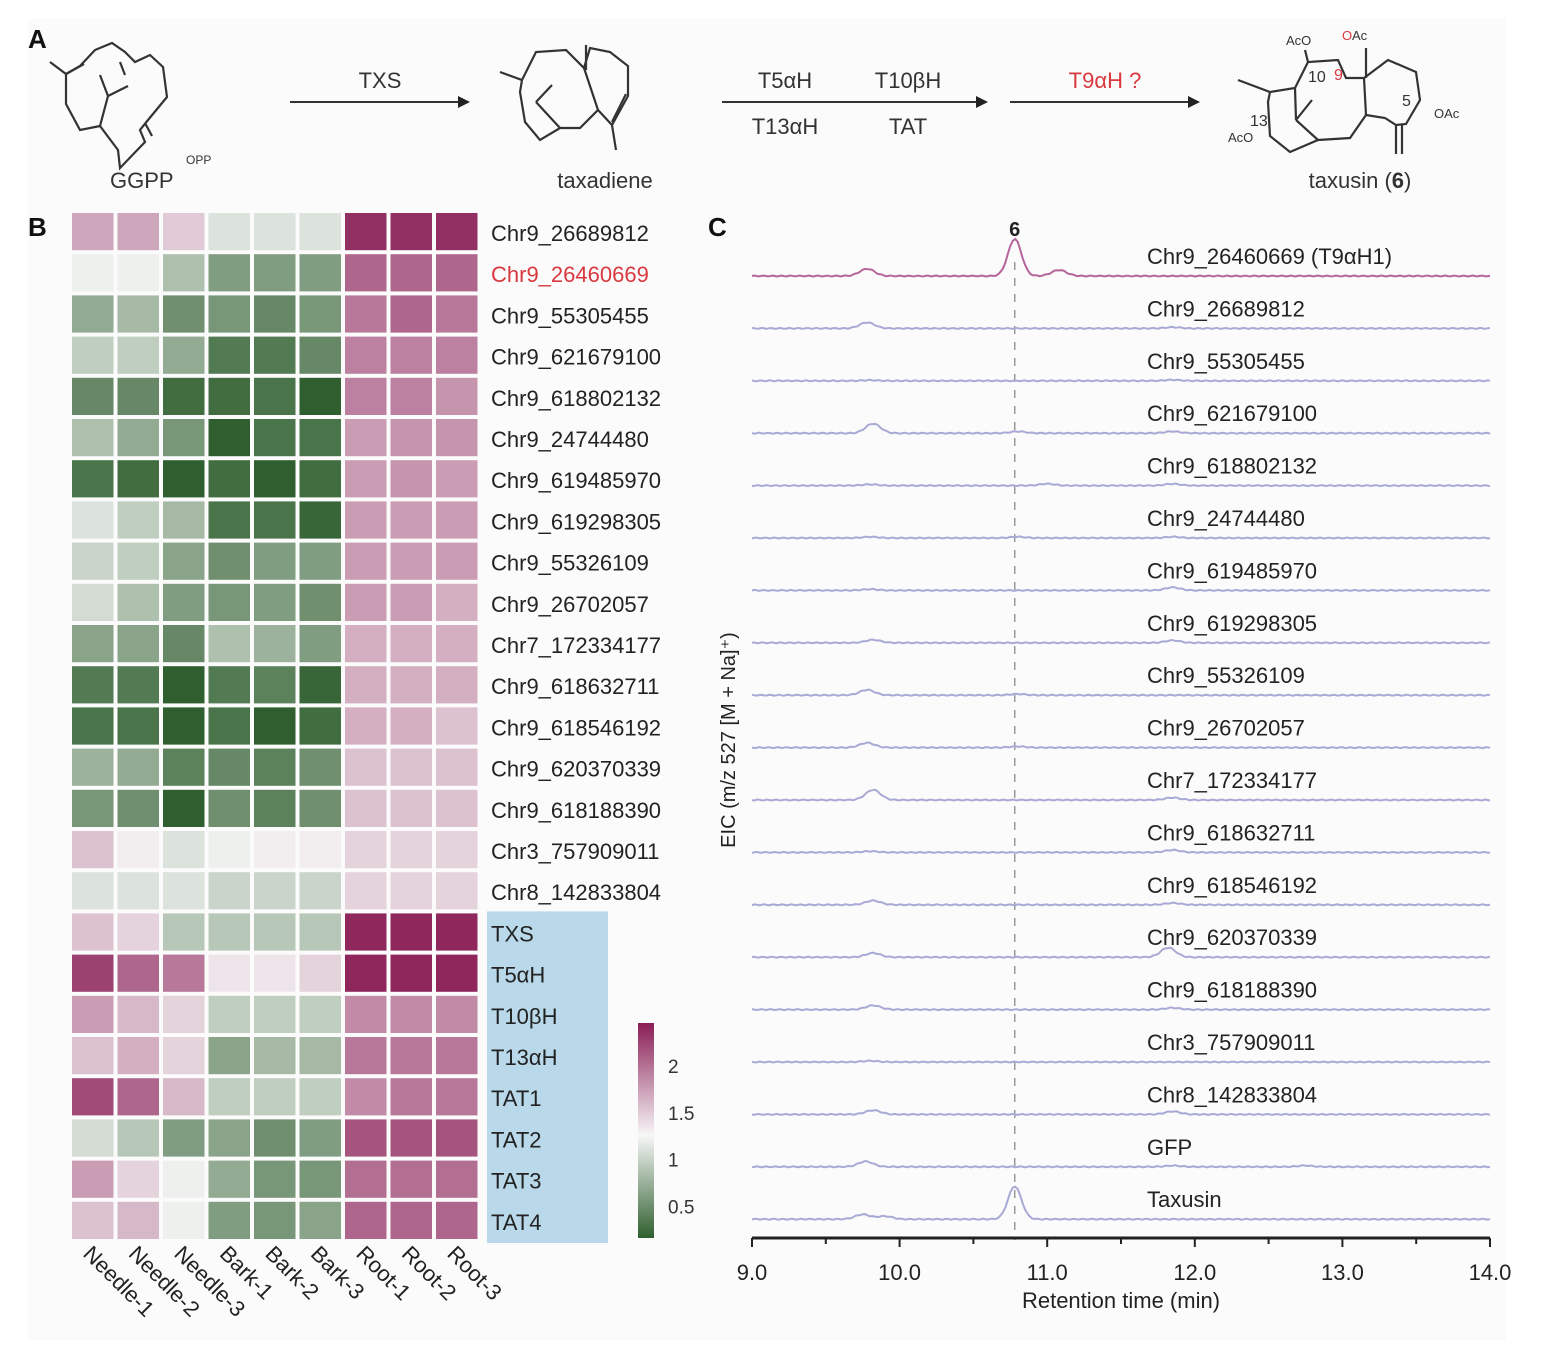  What do you see at coordinates (516, 1222) in the screenshot?
I see `heatmap-row-label: TAT4` at bounding box center [516, 1222].